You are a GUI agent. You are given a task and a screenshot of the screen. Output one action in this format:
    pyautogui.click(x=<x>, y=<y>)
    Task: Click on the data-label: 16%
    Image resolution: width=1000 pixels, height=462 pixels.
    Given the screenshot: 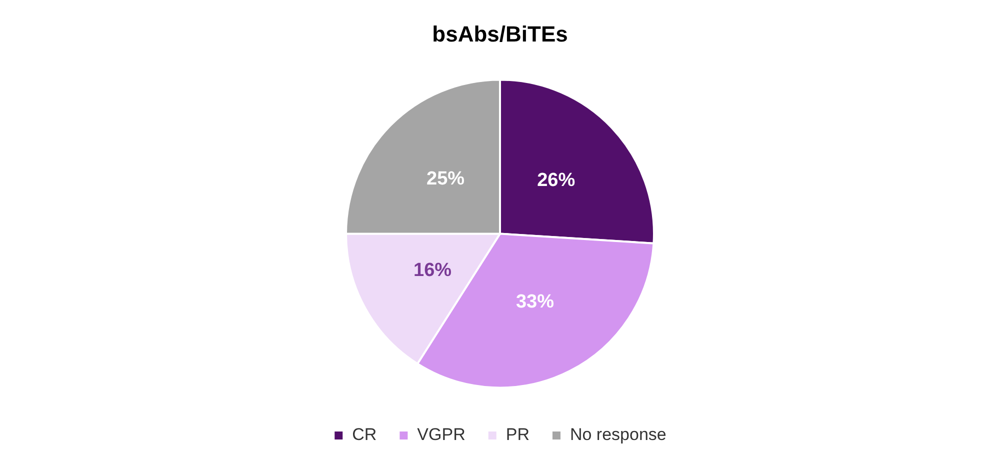 What is the action you would take?
    pyautogui.click(x=433, y=271)
    